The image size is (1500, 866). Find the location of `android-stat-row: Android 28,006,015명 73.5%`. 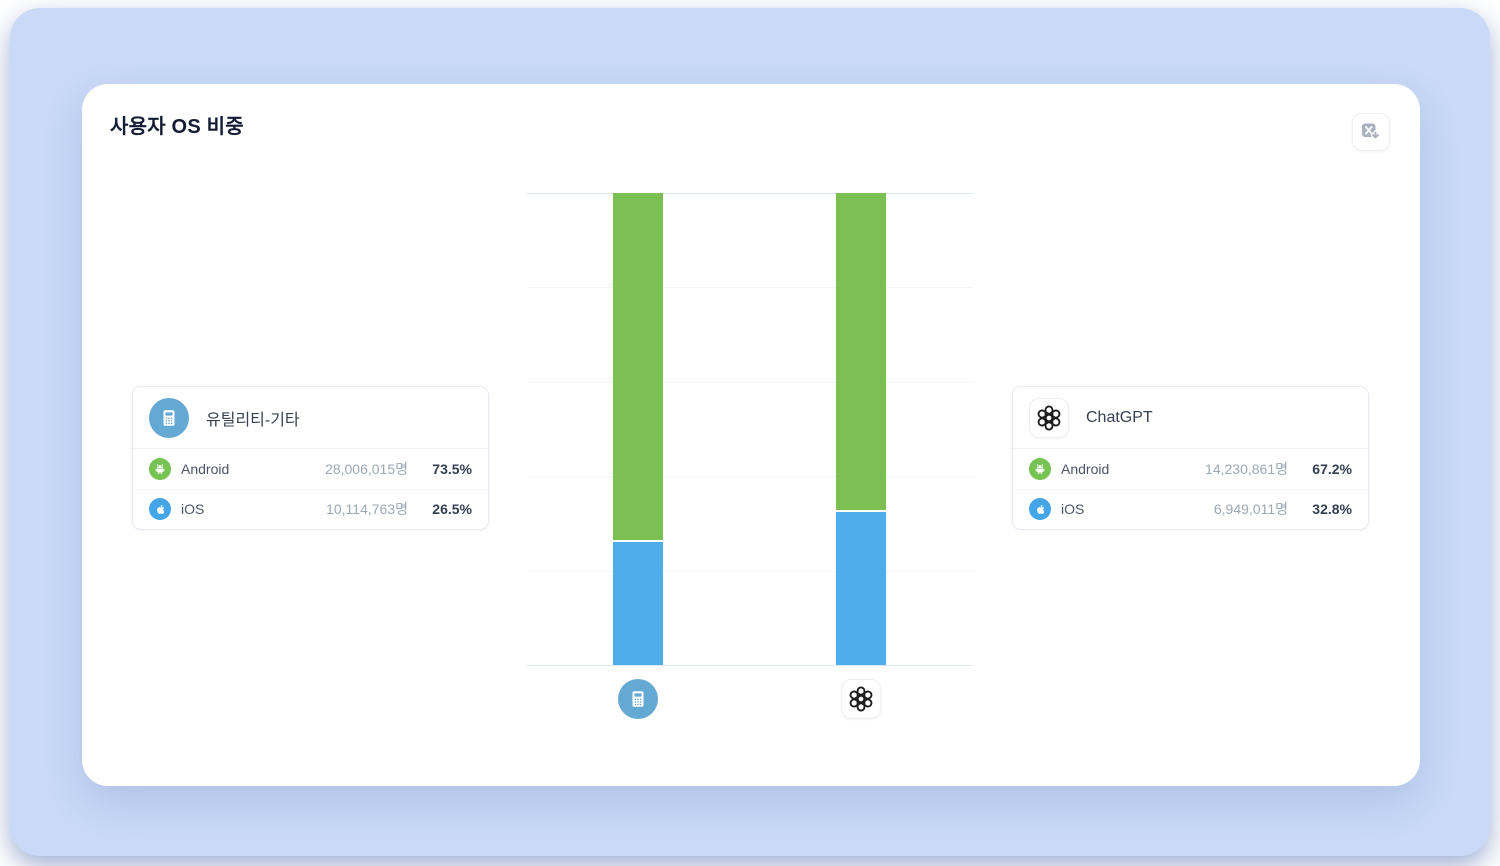

android-stat-row: Android 28,006,015명 73.5% is located at coordinates (310, 469).